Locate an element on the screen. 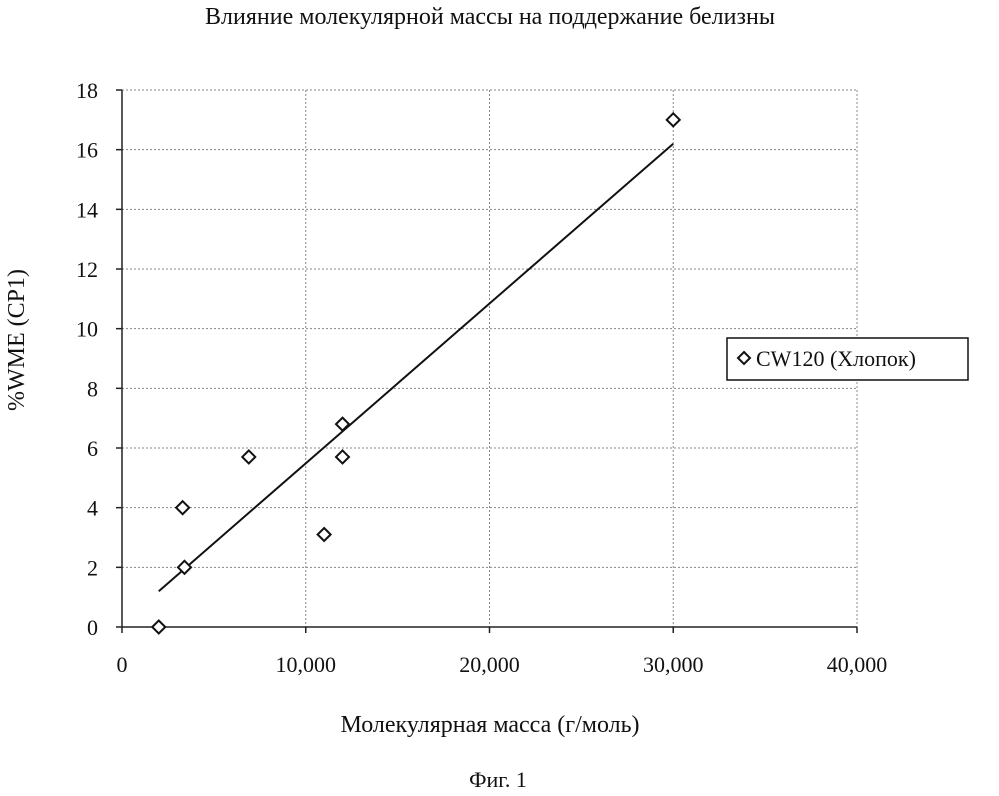 This screenshot has width=999, height=796. y-tick-label: 12 is located at coordinates (87, 269).